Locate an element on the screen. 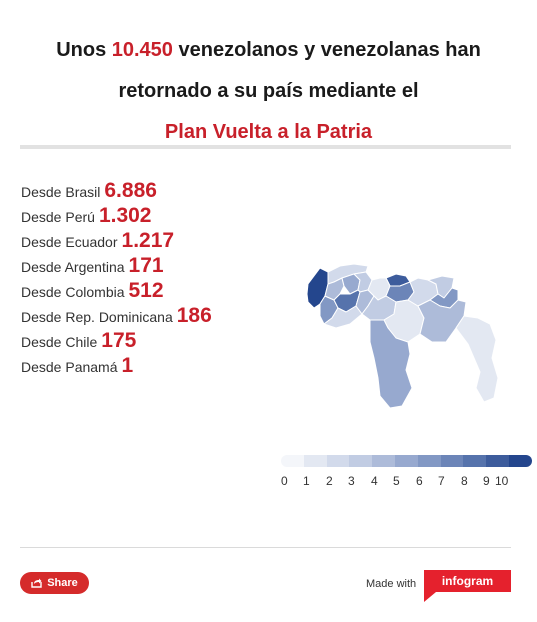  list-item: Desde Perú 1.302 is located at coordinates (116, 215).